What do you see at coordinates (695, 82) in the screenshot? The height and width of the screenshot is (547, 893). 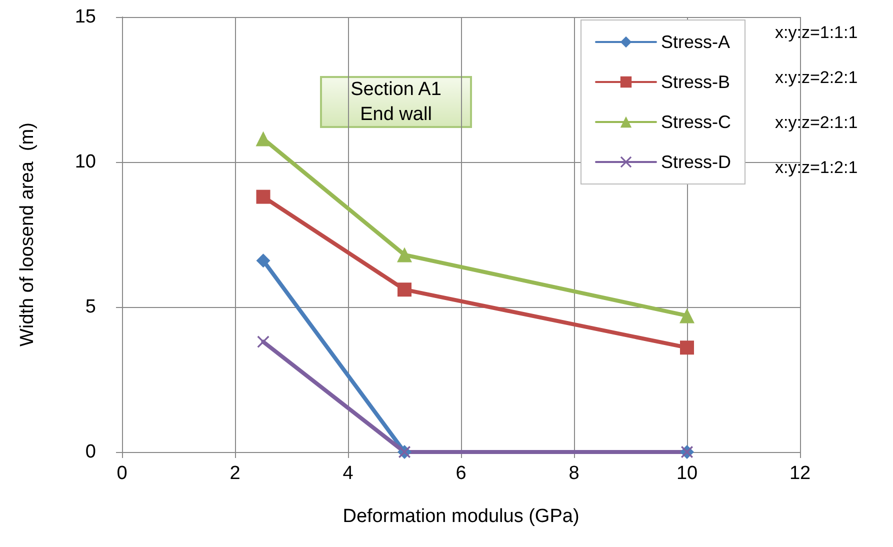 I see `legend-label: Stress-B` at bounding box center [695, 82].